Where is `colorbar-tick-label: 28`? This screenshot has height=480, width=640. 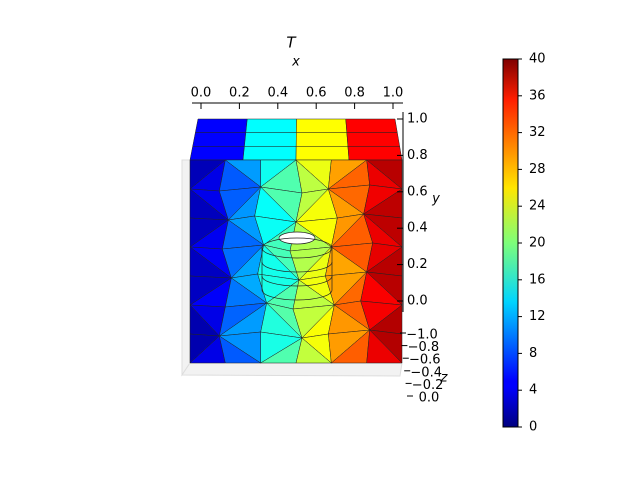
colorbar-tick-label: 28 is located at coordinates (537, 169).